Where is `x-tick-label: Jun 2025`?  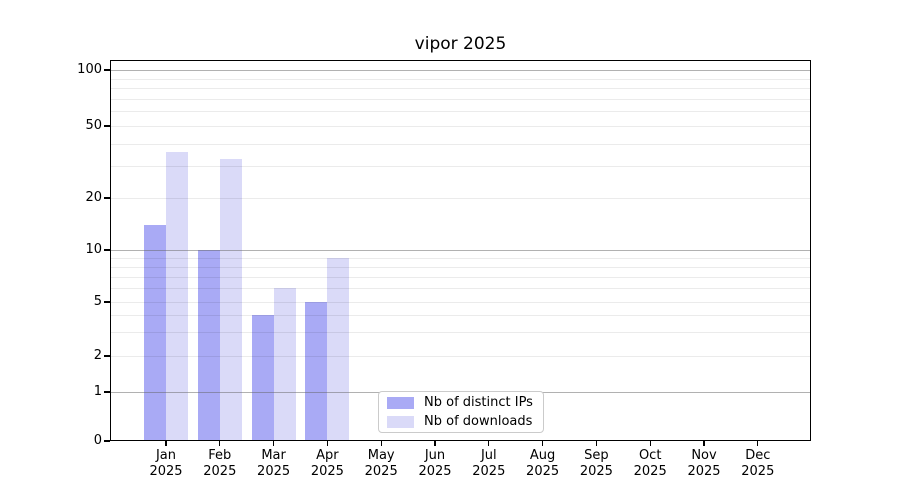 x-tick-label: Jun 2025 is located at coordinates (435, 463).